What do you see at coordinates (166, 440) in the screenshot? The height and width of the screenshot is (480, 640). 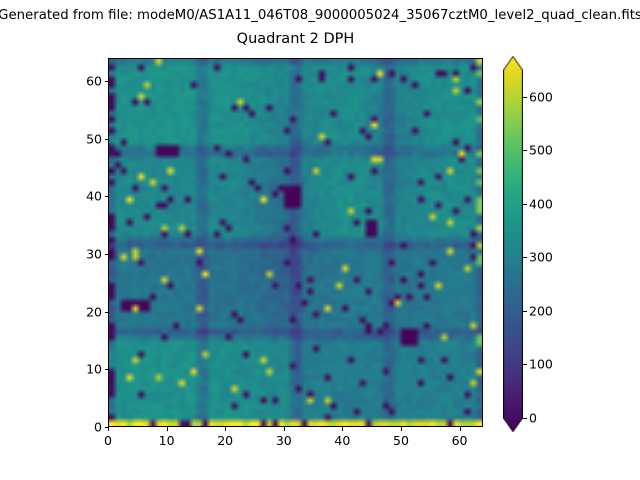 I see `x-tick-label: 10` at bounding box center [166, 440].